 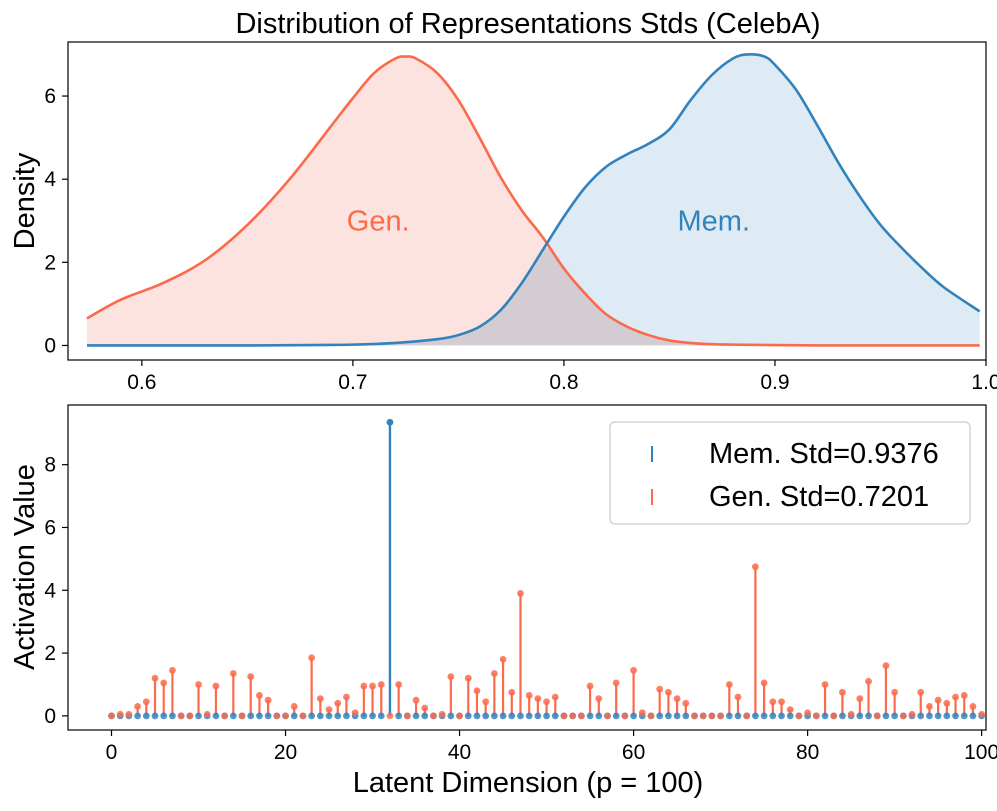 What do you see at coordinates (50, 465) in the screenshot?
I see `activation-y-tick-label: 8` at bounding box center [50, 465].